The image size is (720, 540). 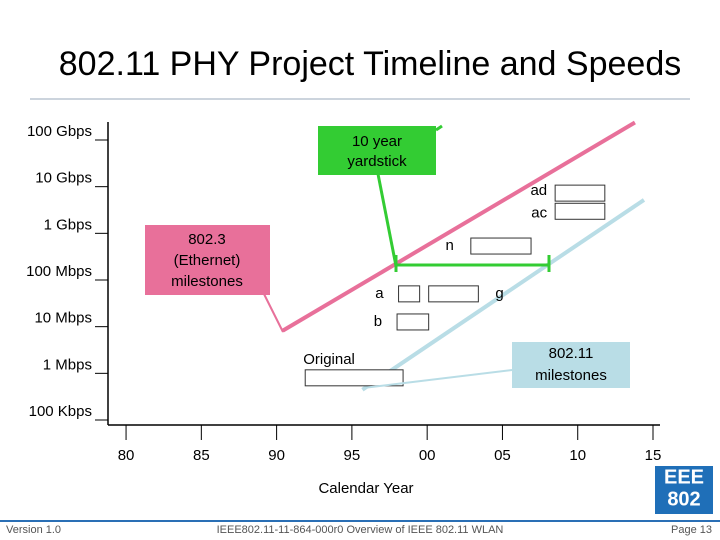 What do you see at coordinates (60, 411) in the screenshot?
I see `y-tick-label: 100 Kbps` at bounding box center [60, 411].